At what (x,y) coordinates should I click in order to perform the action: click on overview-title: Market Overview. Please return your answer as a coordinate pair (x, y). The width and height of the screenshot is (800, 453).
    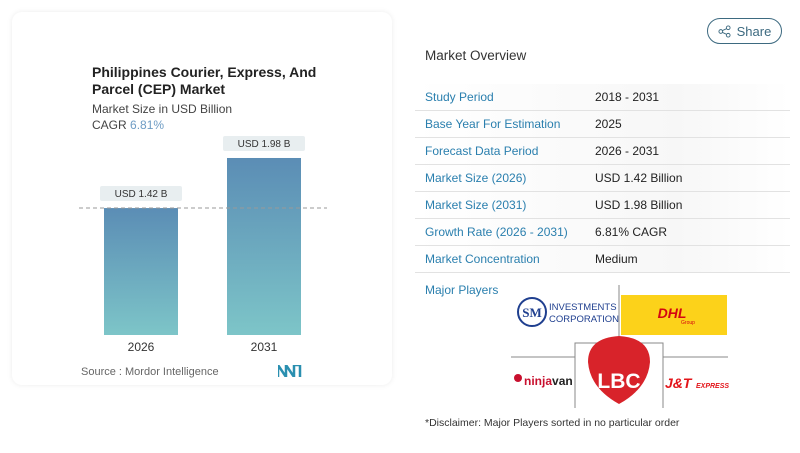
    Looking at the image, I should click on (476, 55).